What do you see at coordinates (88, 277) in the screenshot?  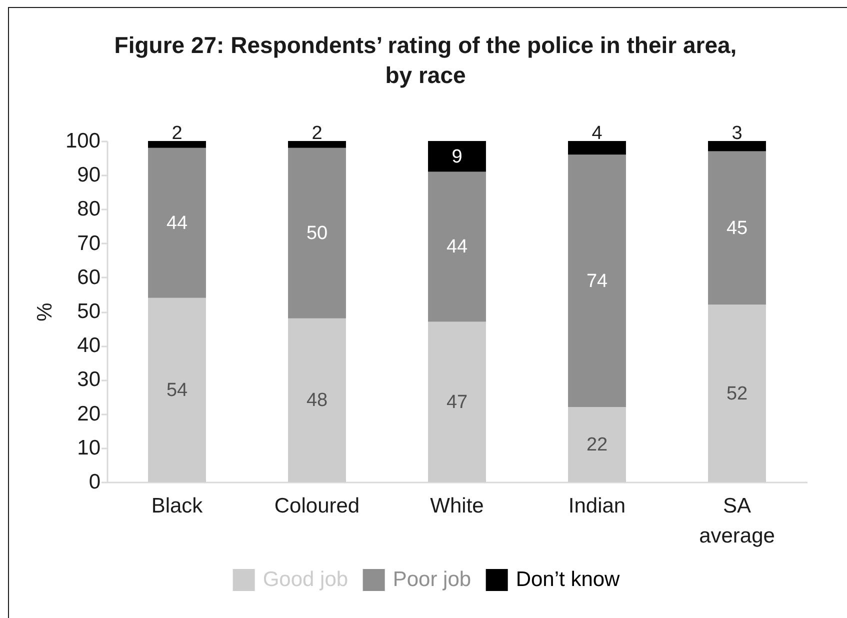 I see `y-tick-label: 60` at bounding box center [88, 277].